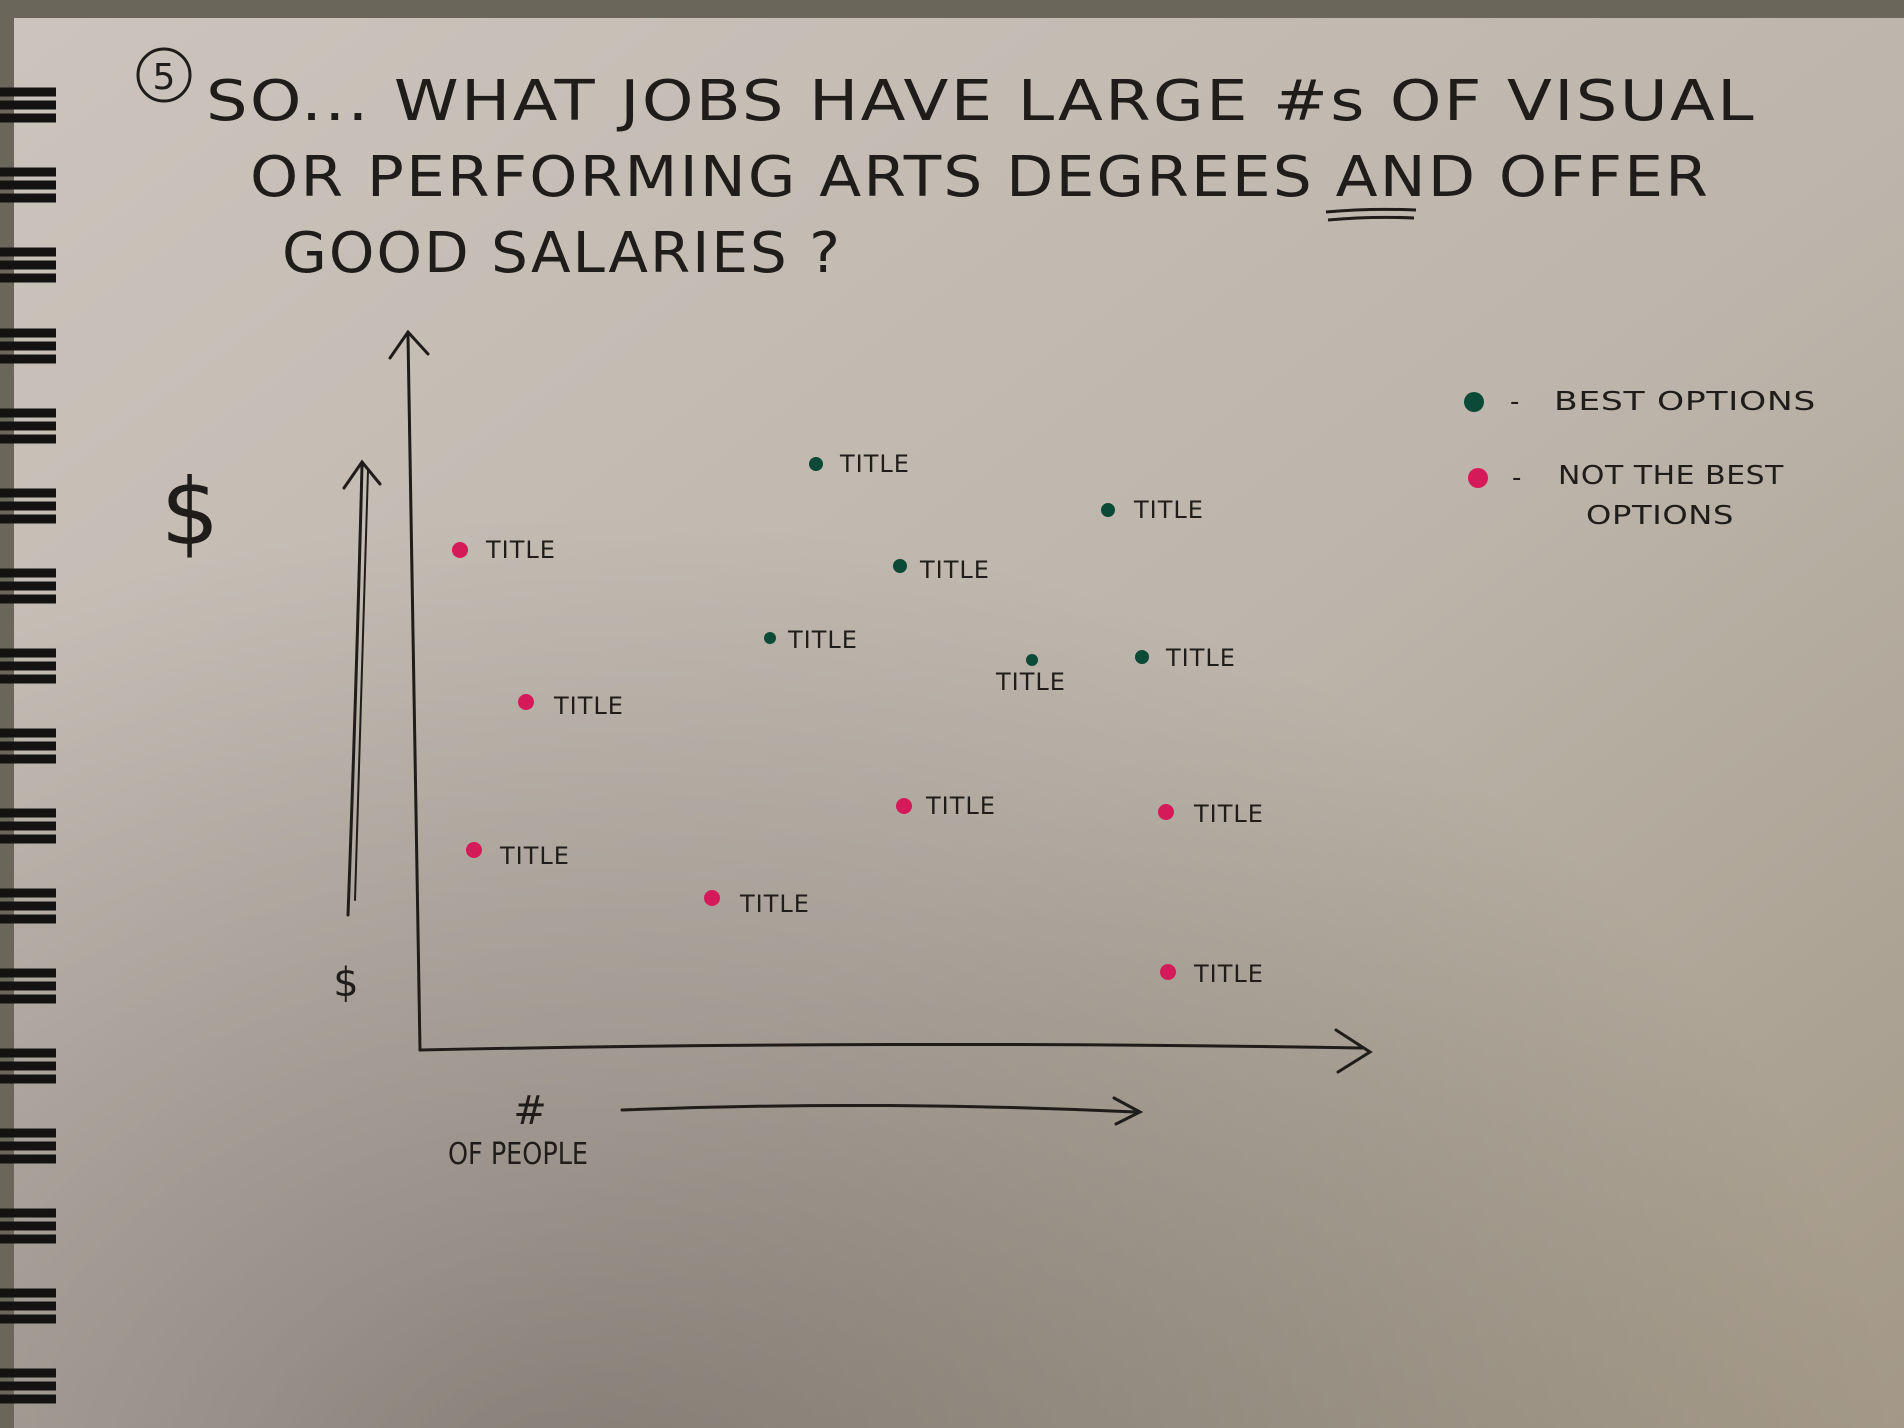 The height and width of the screenshot is (1428, 1904). Describe the element at coordinates (562, 253) in the screenshot. I see `title-line-3: GOOD SALARIES ?` at that location.